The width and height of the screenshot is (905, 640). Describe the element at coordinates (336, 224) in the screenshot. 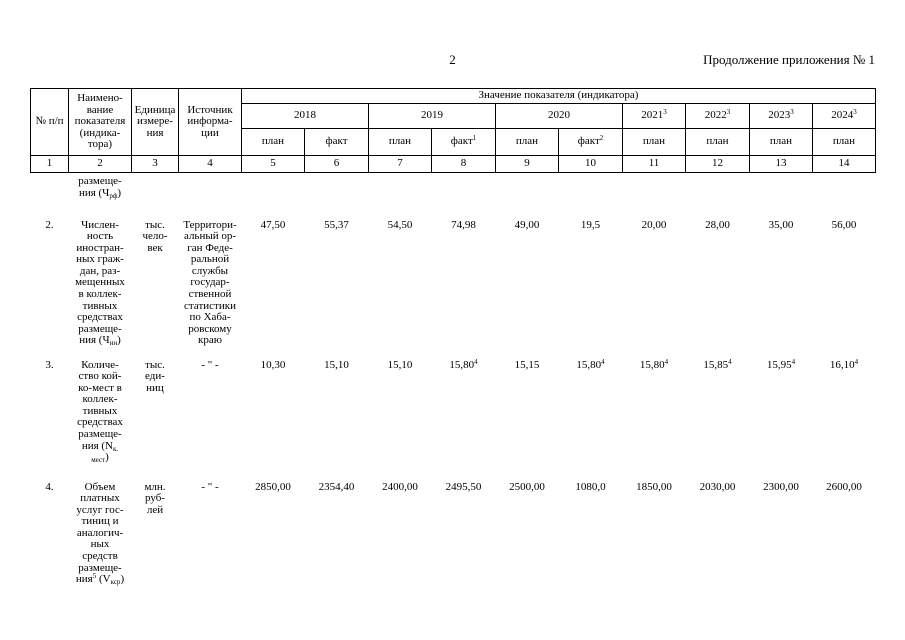

I see `value-cell: 55,37` at that location.